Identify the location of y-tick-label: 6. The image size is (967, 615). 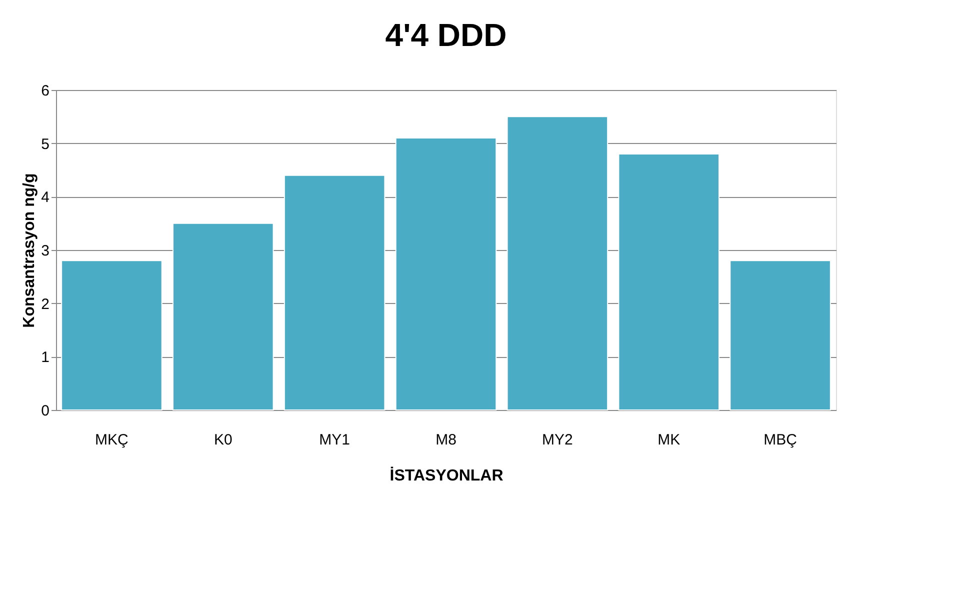
(45, 91).